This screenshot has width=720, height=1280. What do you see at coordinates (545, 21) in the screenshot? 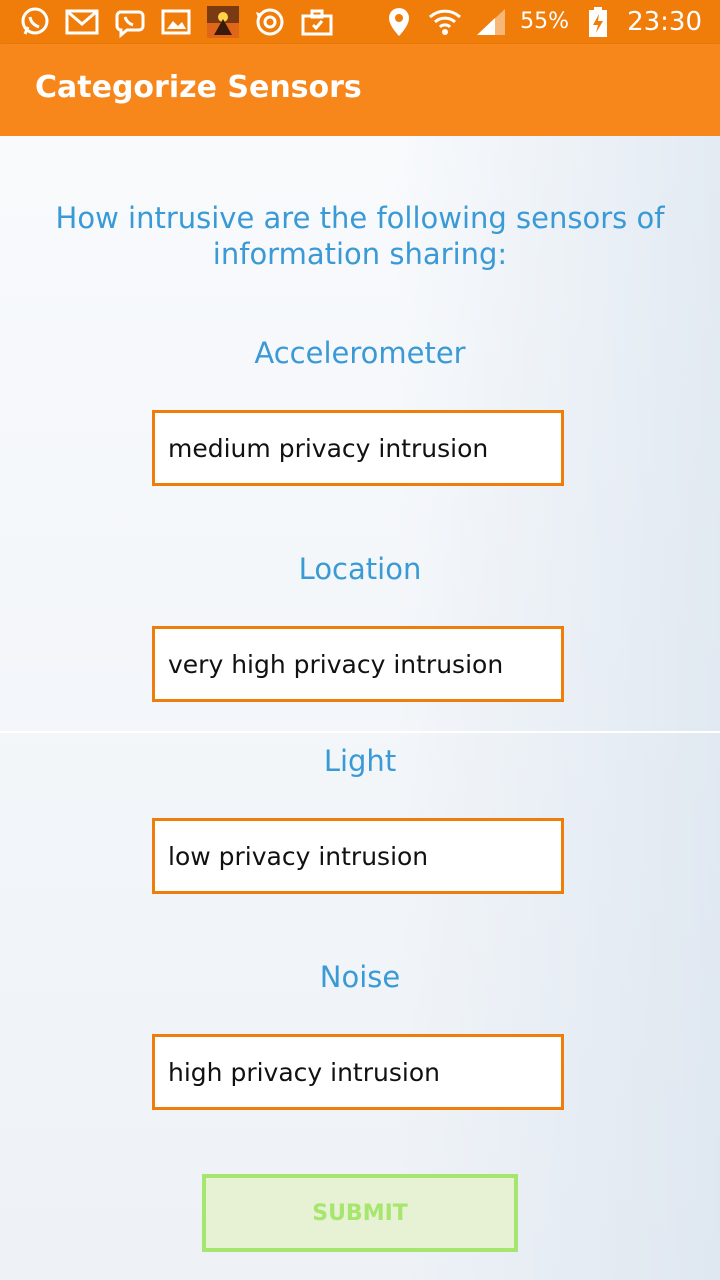
I see `battery-percent: 55%` at bounding box center [545, 21].